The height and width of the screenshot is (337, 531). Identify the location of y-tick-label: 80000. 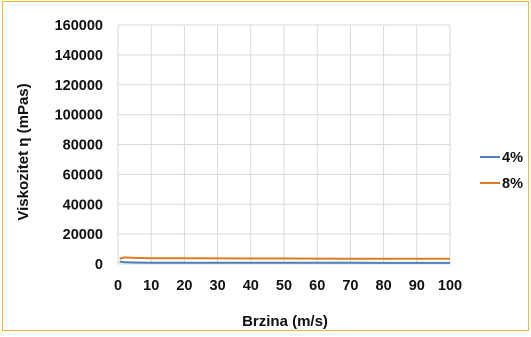
(83, 146).